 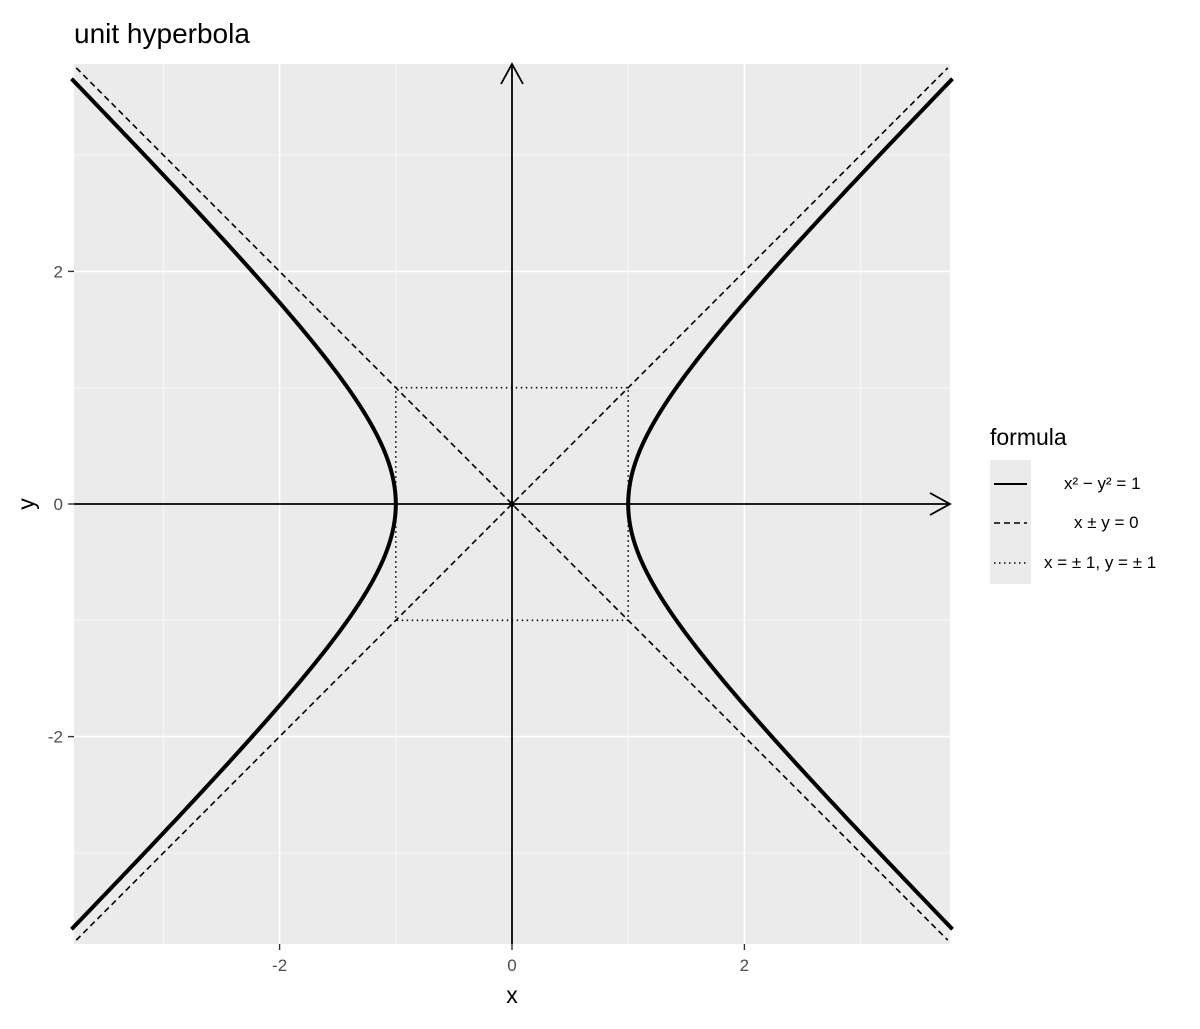 What do you see at coordinates (744, 965) in the screenshot?
I see `x-tick-label: 2` at bounding box center [744, 965].